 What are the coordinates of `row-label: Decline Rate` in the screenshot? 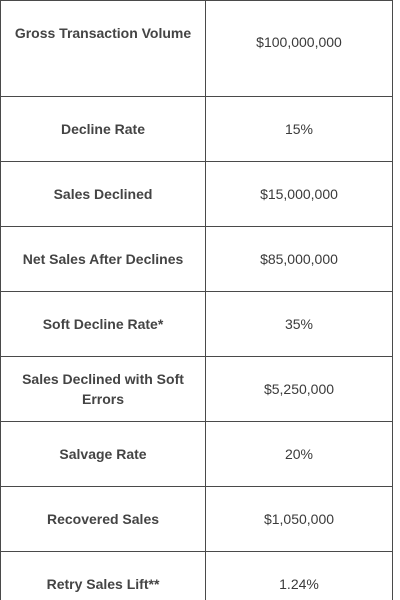 It's located at (103, 129).